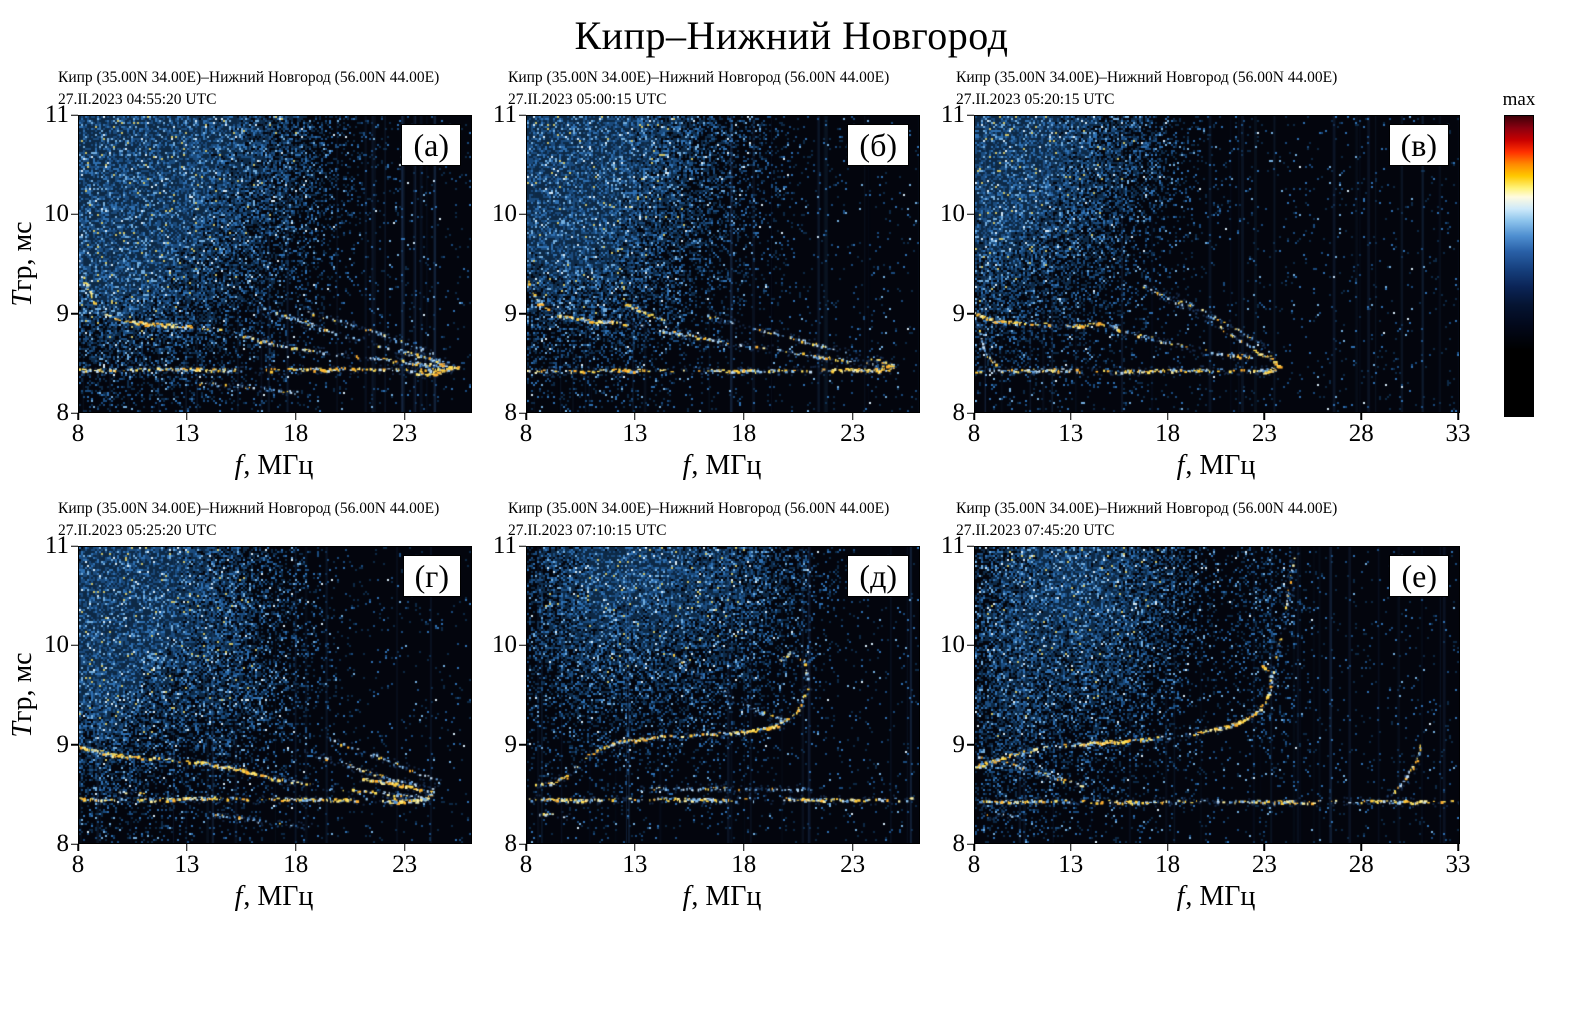  I want to click on spectrogram-plot: (е), so click(1217, 695).